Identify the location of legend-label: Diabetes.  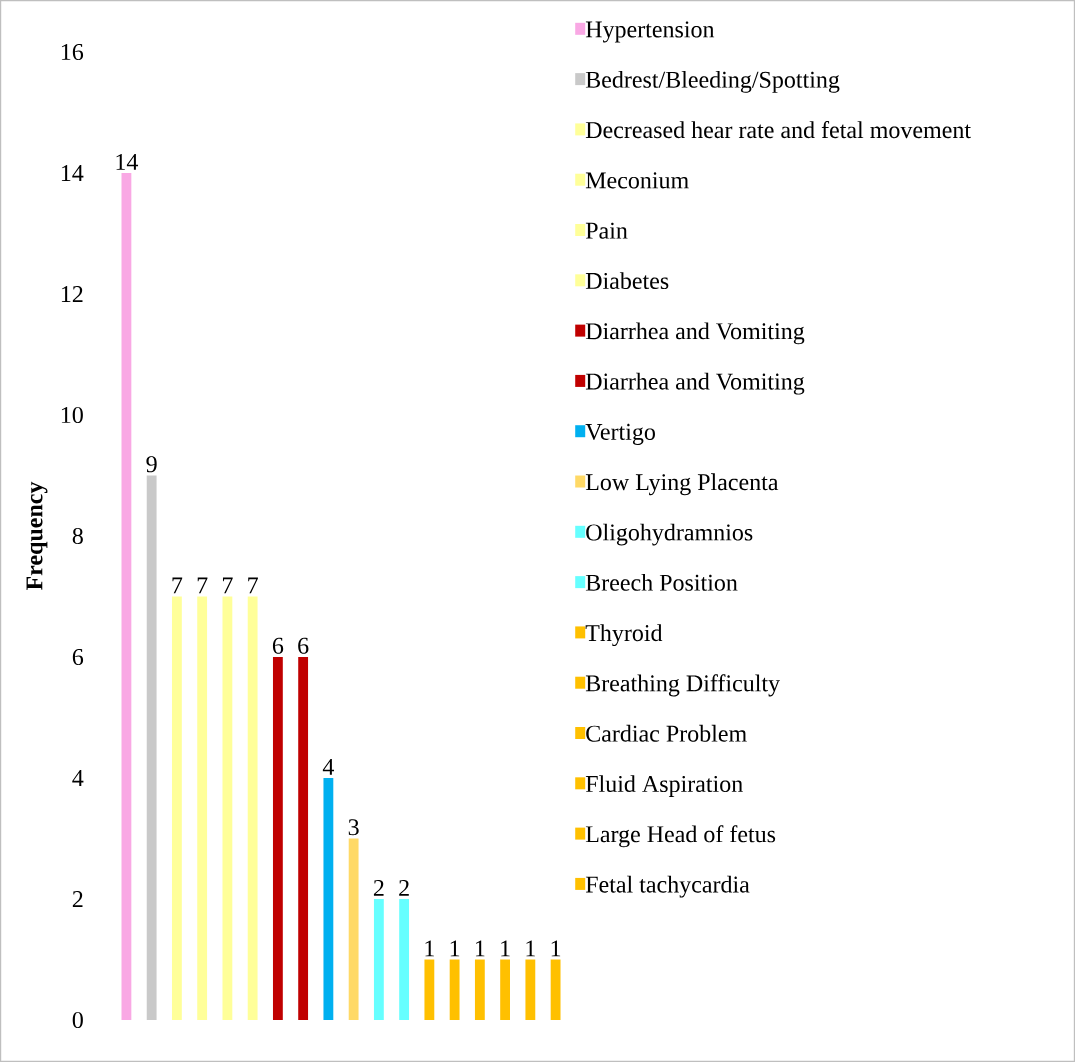
(627, 281).